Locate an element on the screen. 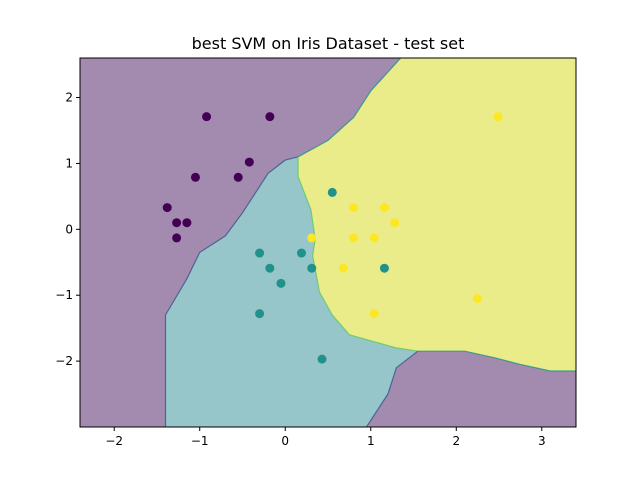 This screenshot has width=640, height=480. y-axis-ticks: −2 −1 0 1 2 is located at coordinates (67, 229).